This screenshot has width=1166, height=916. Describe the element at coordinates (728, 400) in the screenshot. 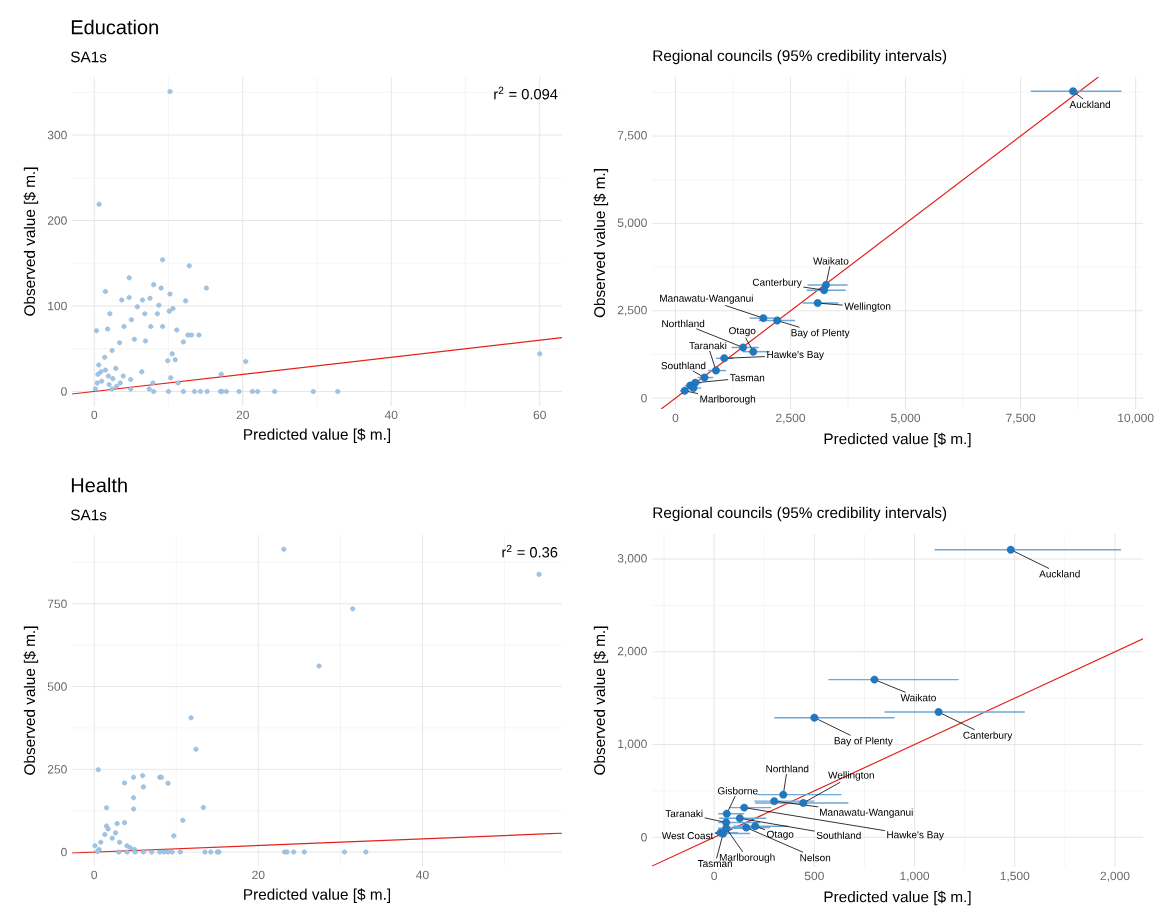

I see `annotation: Marlborough` at that location.